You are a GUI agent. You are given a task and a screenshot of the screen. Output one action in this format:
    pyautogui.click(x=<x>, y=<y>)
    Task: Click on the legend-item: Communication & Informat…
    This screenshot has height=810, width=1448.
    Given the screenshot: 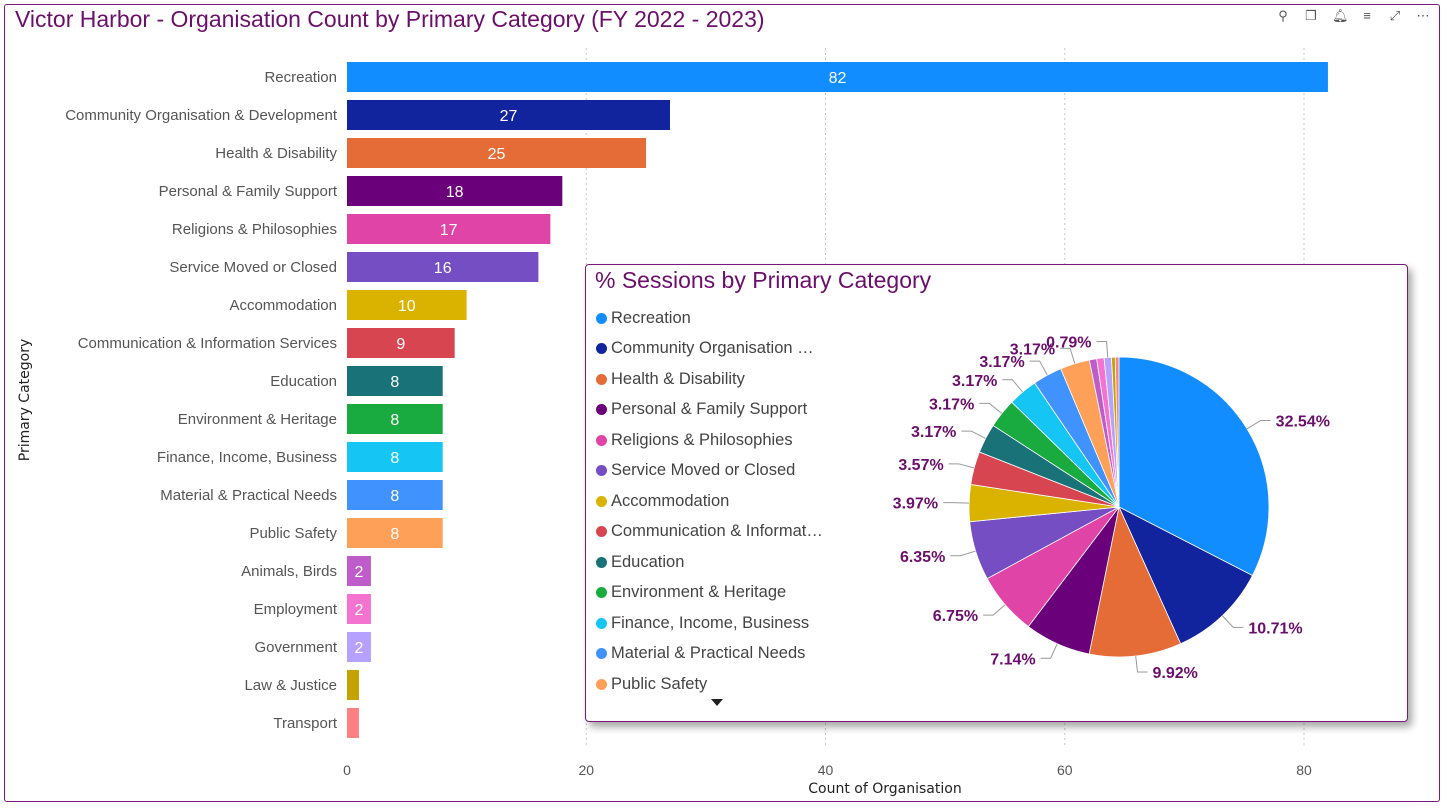 What is the action you would take?
    pyautogui.click(x=716, y=532)
    